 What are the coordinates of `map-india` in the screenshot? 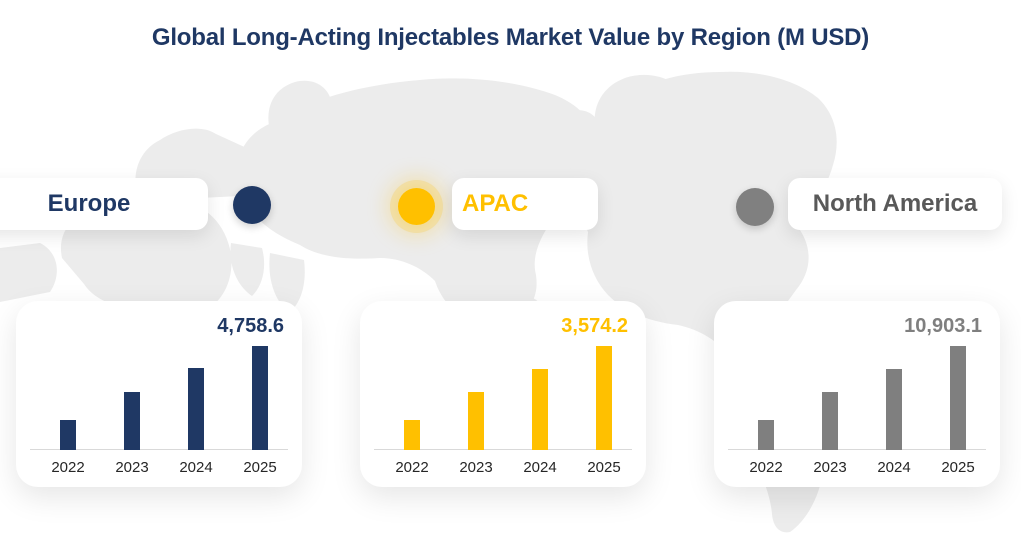 It's located at (287, 283).